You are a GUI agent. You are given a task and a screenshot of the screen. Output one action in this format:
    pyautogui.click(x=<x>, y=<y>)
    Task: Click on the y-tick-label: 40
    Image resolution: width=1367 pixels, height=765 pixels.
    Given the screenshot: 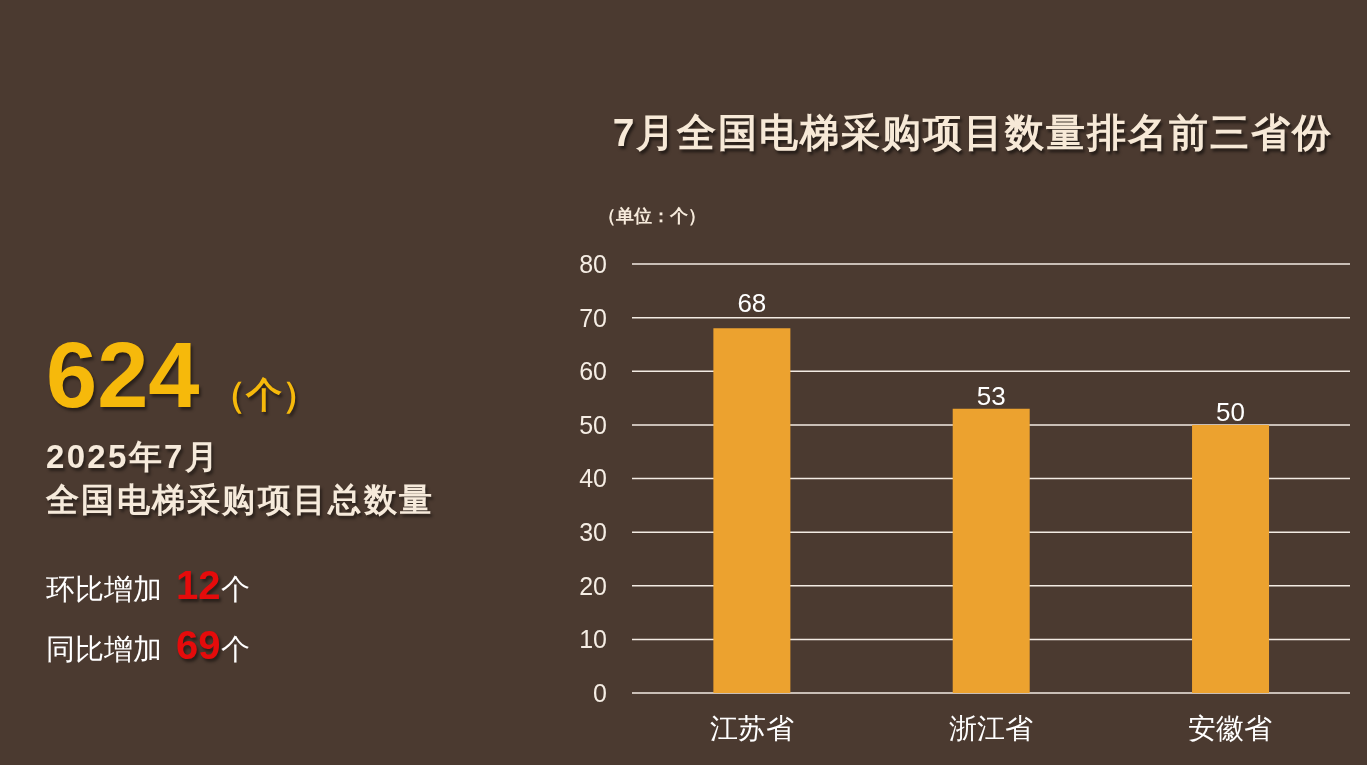 What is the action you would take?
    pyautogui.click(x=593, y=478)
    